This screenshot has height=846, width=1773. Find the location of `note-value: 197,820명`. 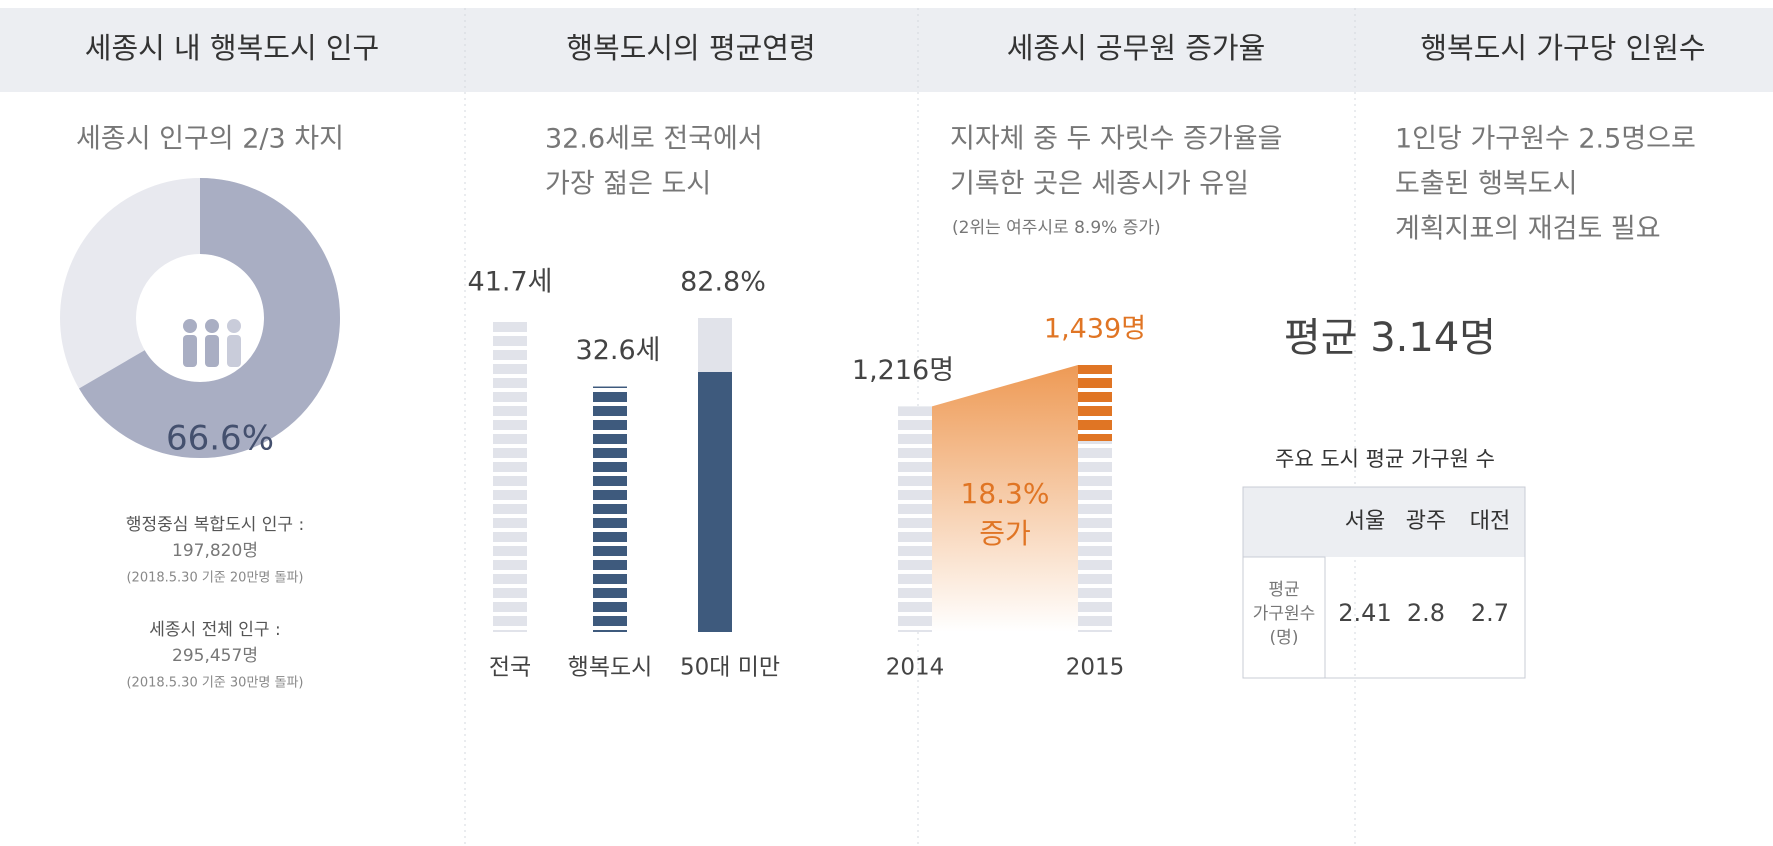

note-value: 197,820명 is located at coordinates (215, 551).